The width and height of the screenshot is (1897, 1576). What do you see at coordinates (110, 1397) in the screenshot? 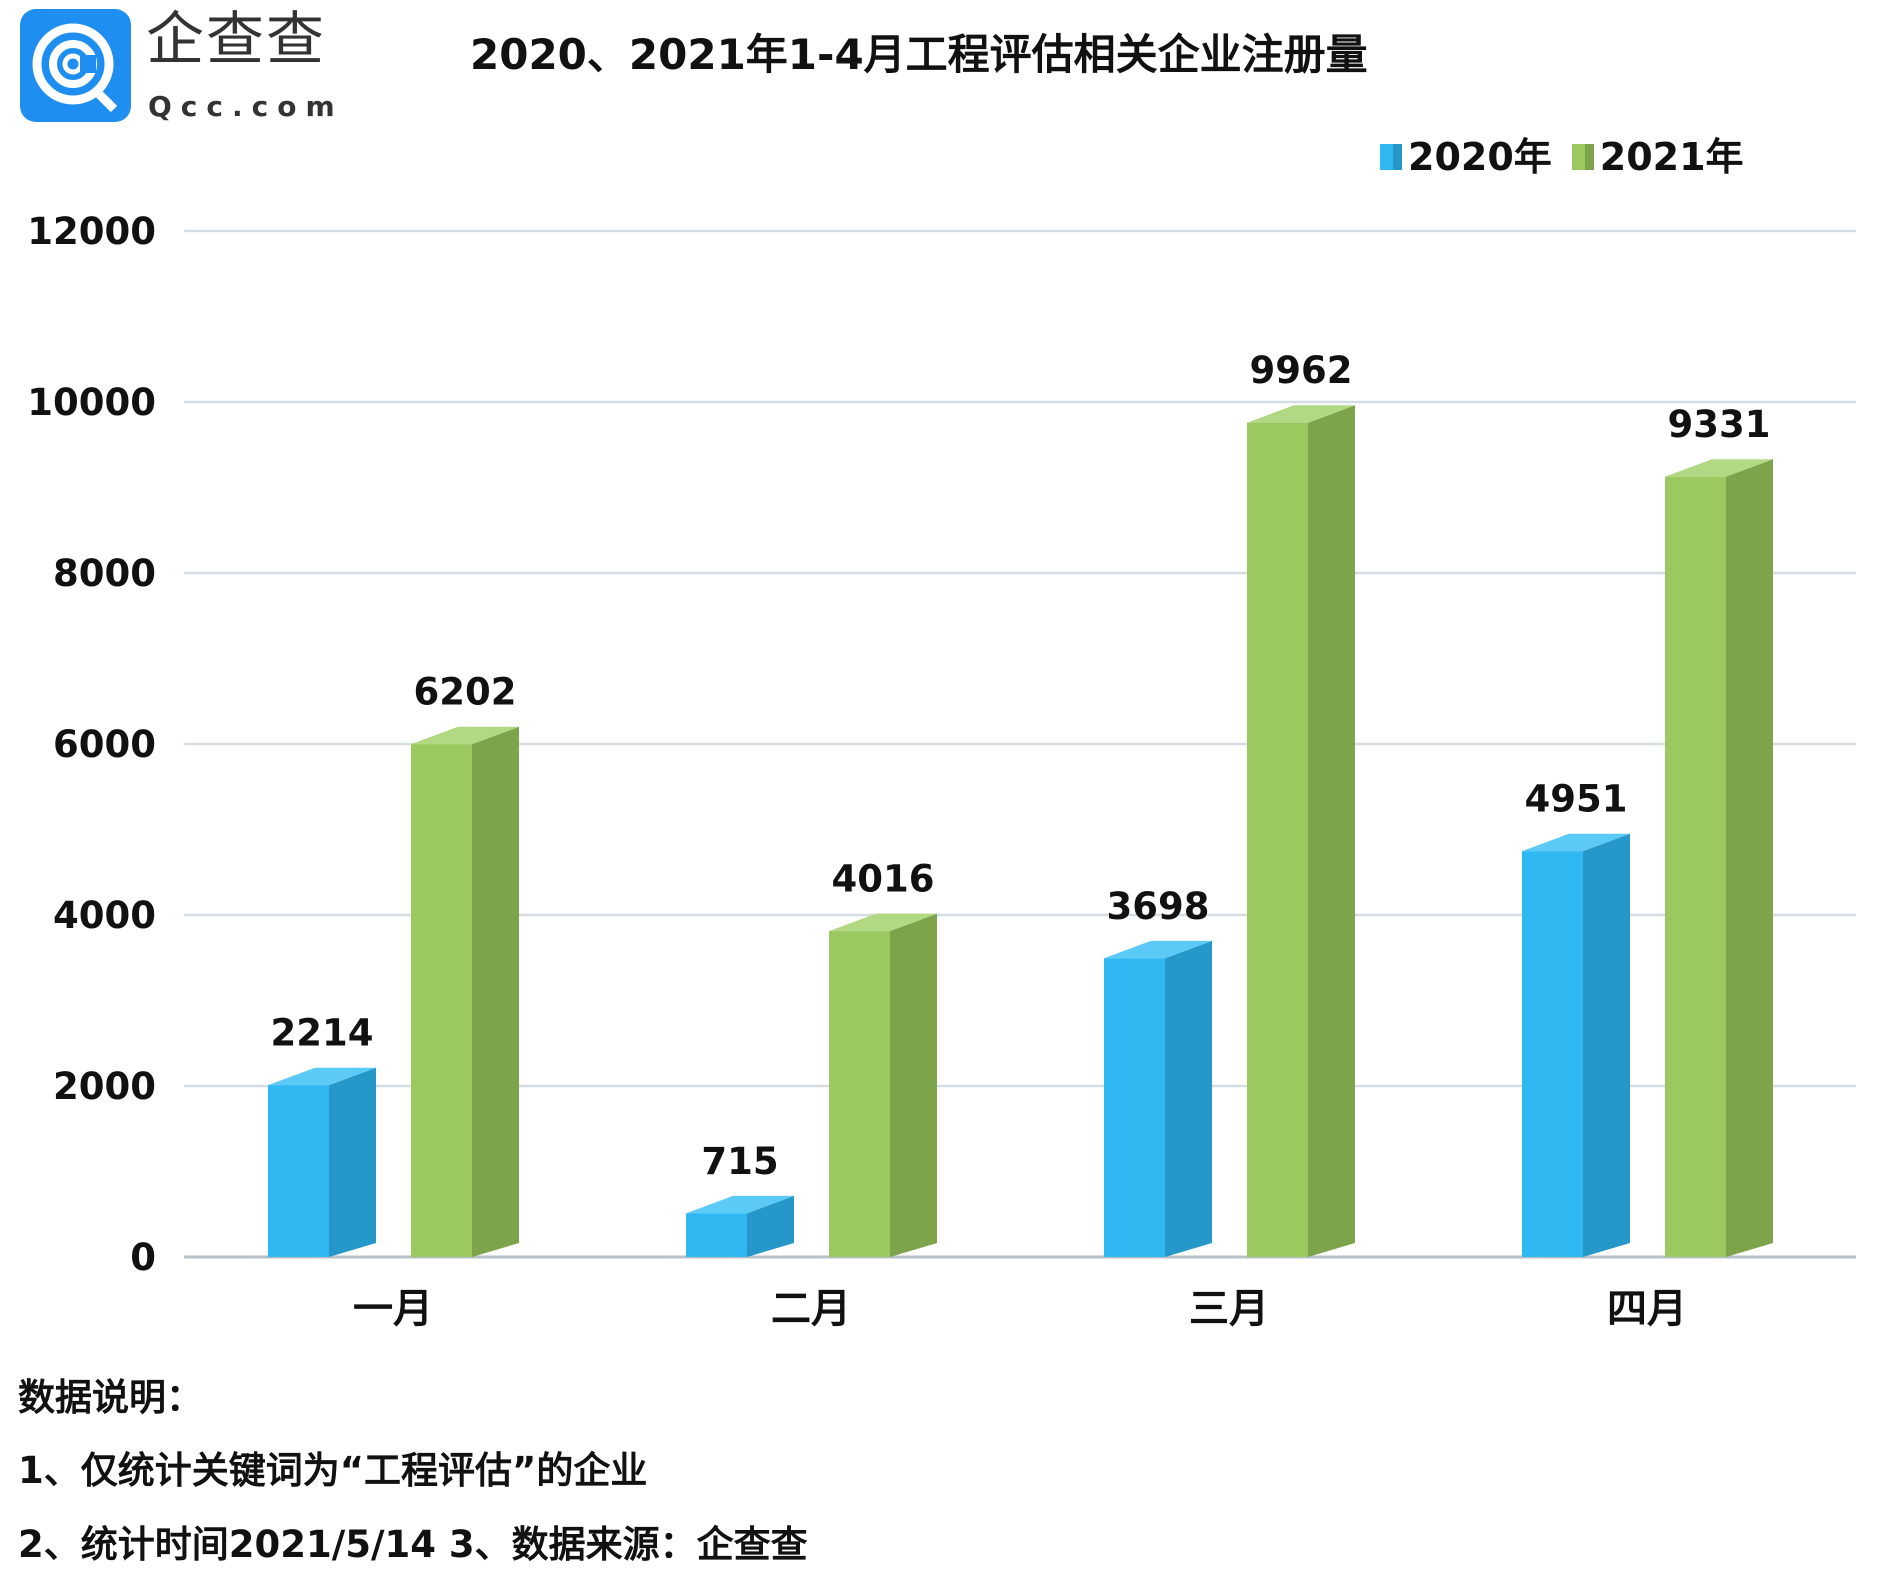
I see `notes-heading: 数据说明：` at bounding box center [110, 1397].